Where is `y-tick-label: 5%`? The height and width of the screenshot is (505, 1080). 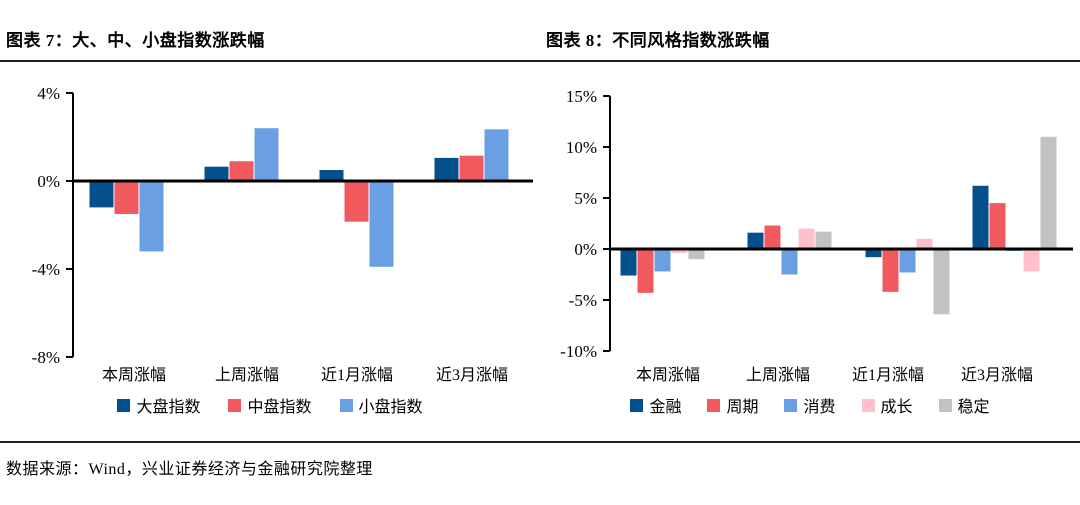 y-tick-label: 5% is located at coordinates (585, 198).